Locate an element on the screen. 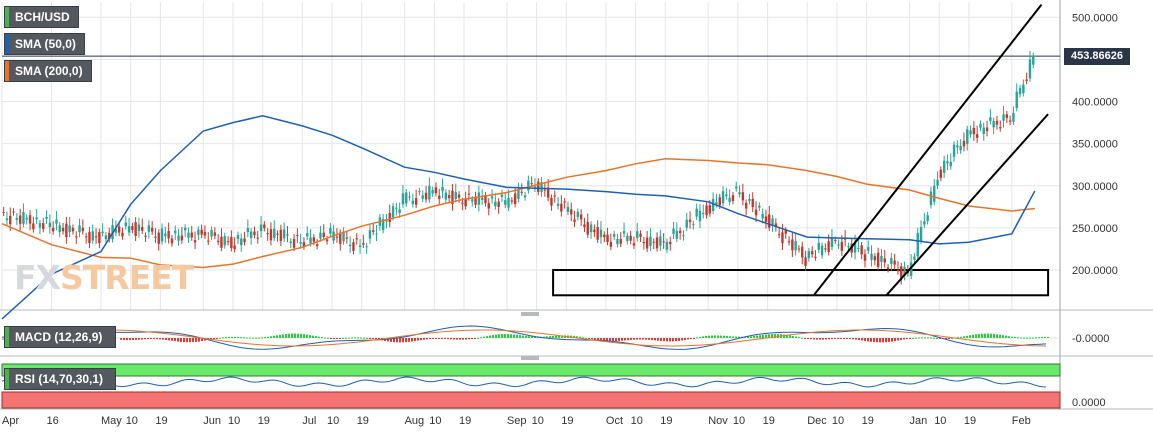  legend-rsi: RSI (14,70,30,1) is located at coordinates (60, 379).